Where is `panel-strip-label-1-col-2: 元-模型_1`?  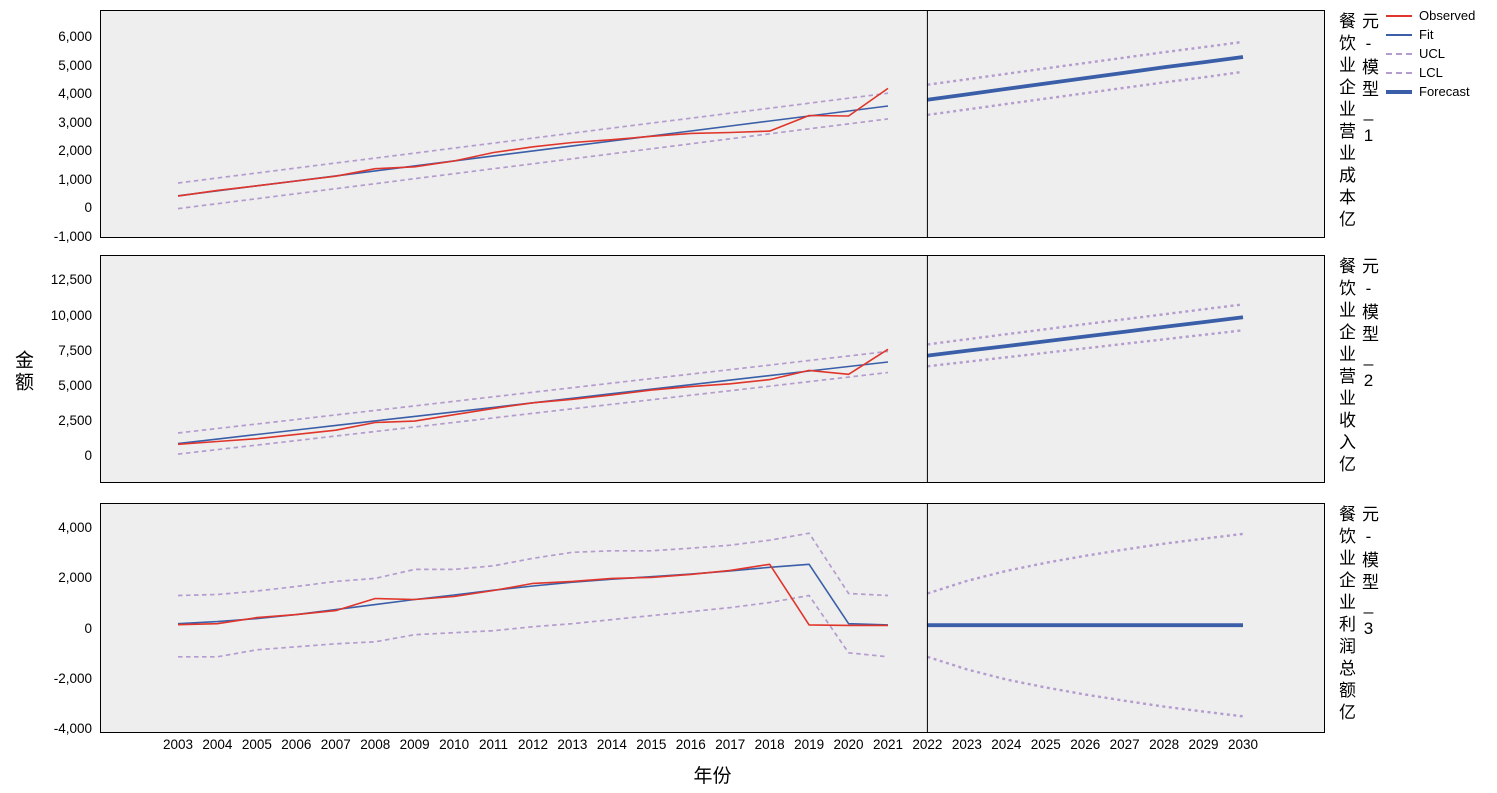
panel-strip-label-1-col-2: 元-模型_1 is located at coordinates (1368, 81).